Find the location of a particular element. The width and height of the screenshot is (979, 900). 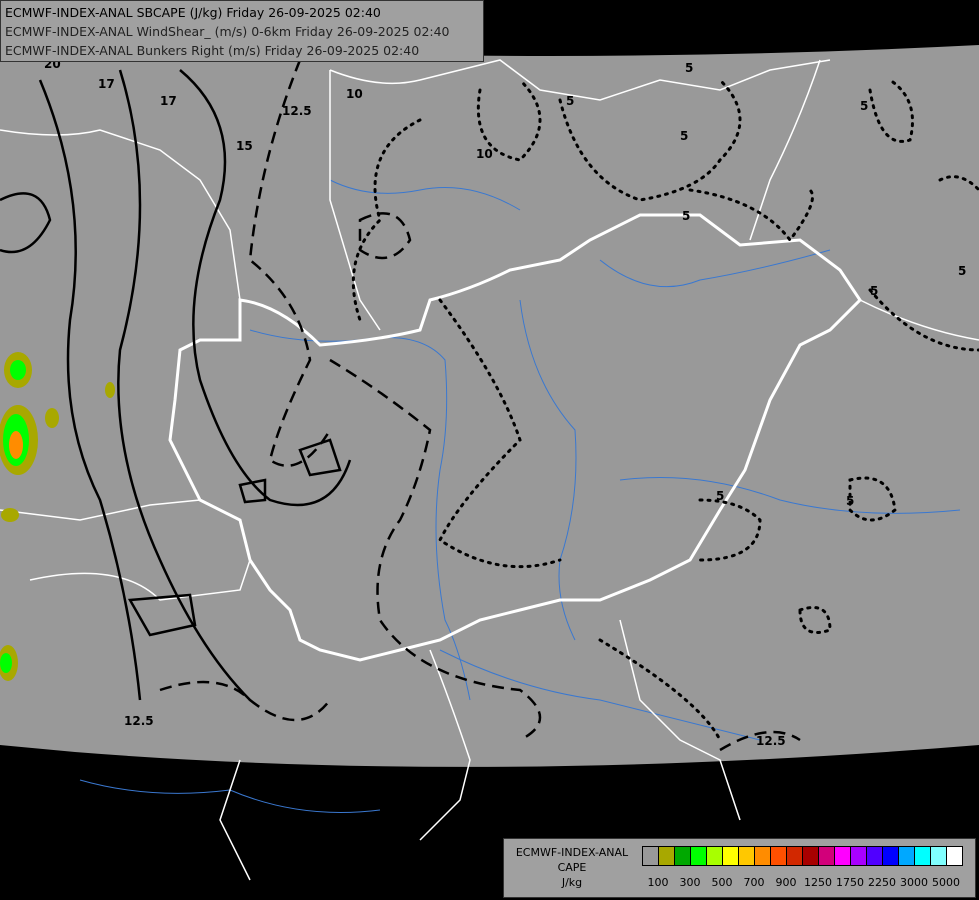

legend-model: ECMWF-INDEX-ANAL is located at coordinates (572, 852).